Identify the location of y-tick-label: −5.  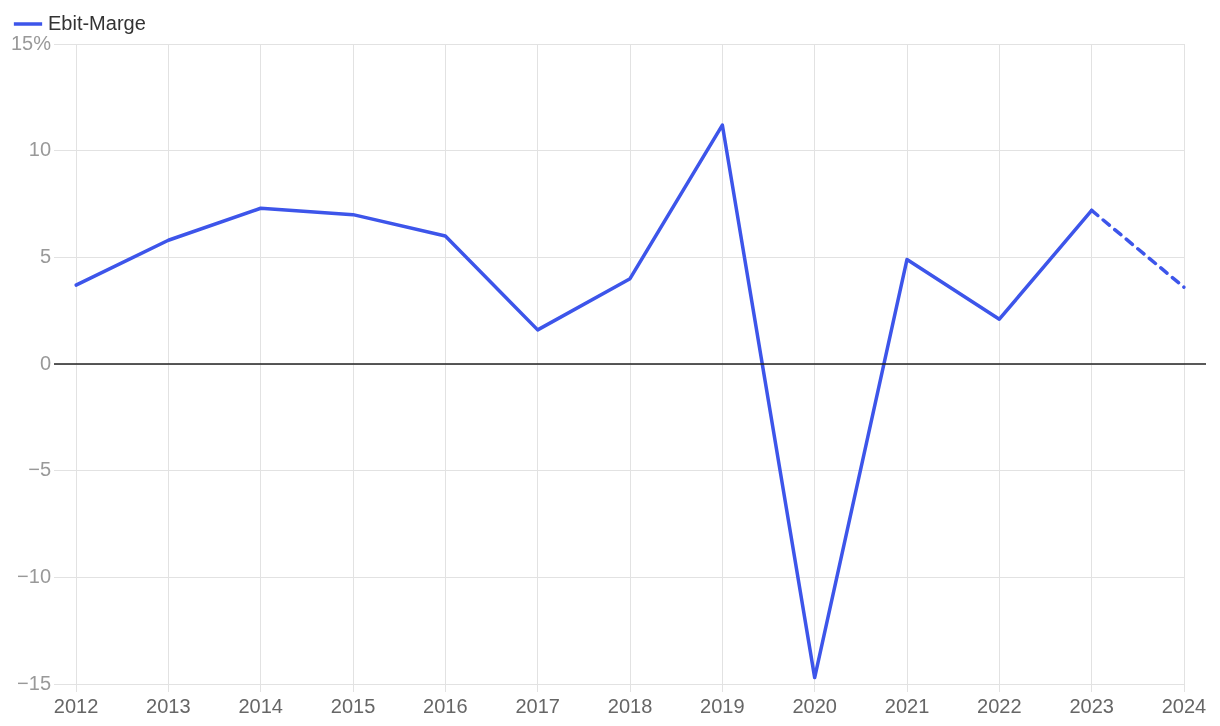
(40, 469).